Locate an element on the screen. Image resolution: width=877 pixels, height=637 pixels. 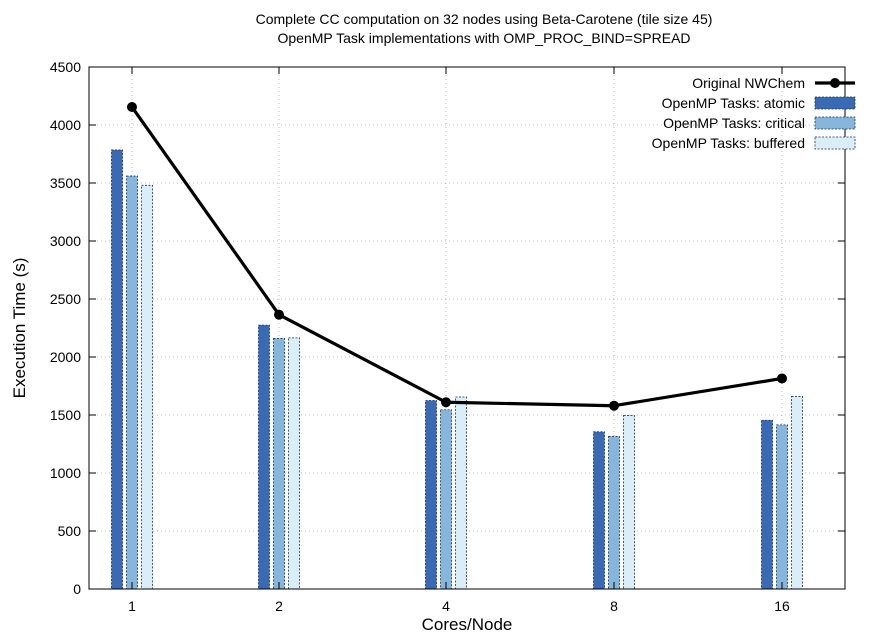
y-tick-label: 1500 is located at coordinates (65, 415).